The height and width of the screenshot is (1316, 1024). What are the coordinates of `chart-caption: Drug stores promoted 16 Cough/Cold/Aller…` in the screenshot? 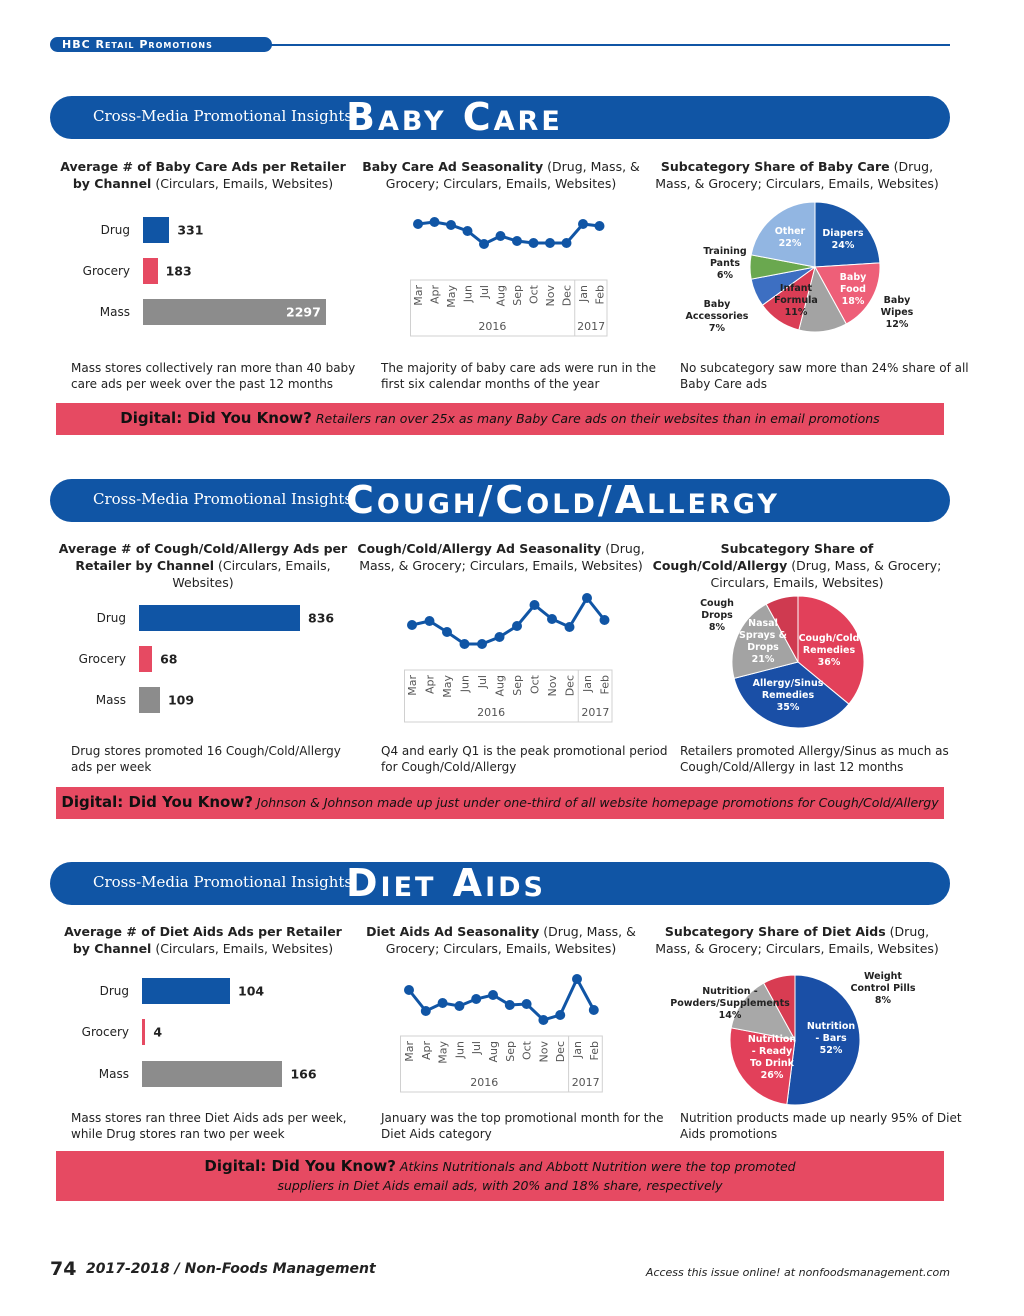 It's located at (206, 759).